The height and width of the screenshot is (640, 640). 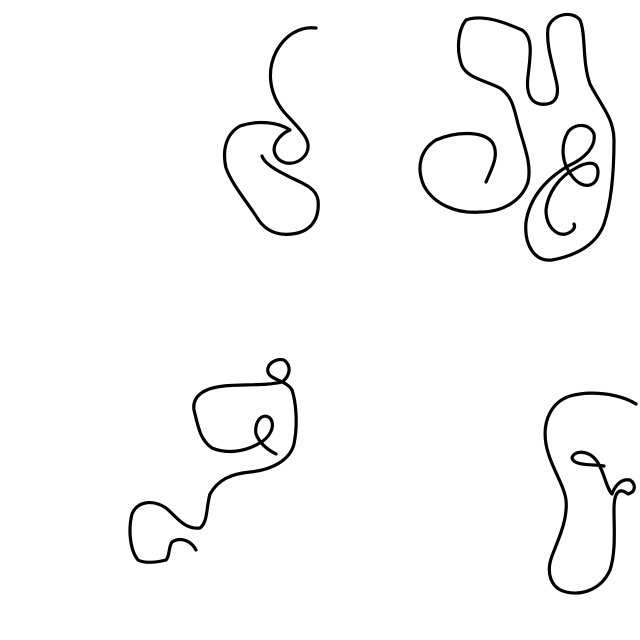 What do you see at coordinates (590, 493) in the screenshot?
I see `doodle-bottom-right` at bounding box center [590, 493].